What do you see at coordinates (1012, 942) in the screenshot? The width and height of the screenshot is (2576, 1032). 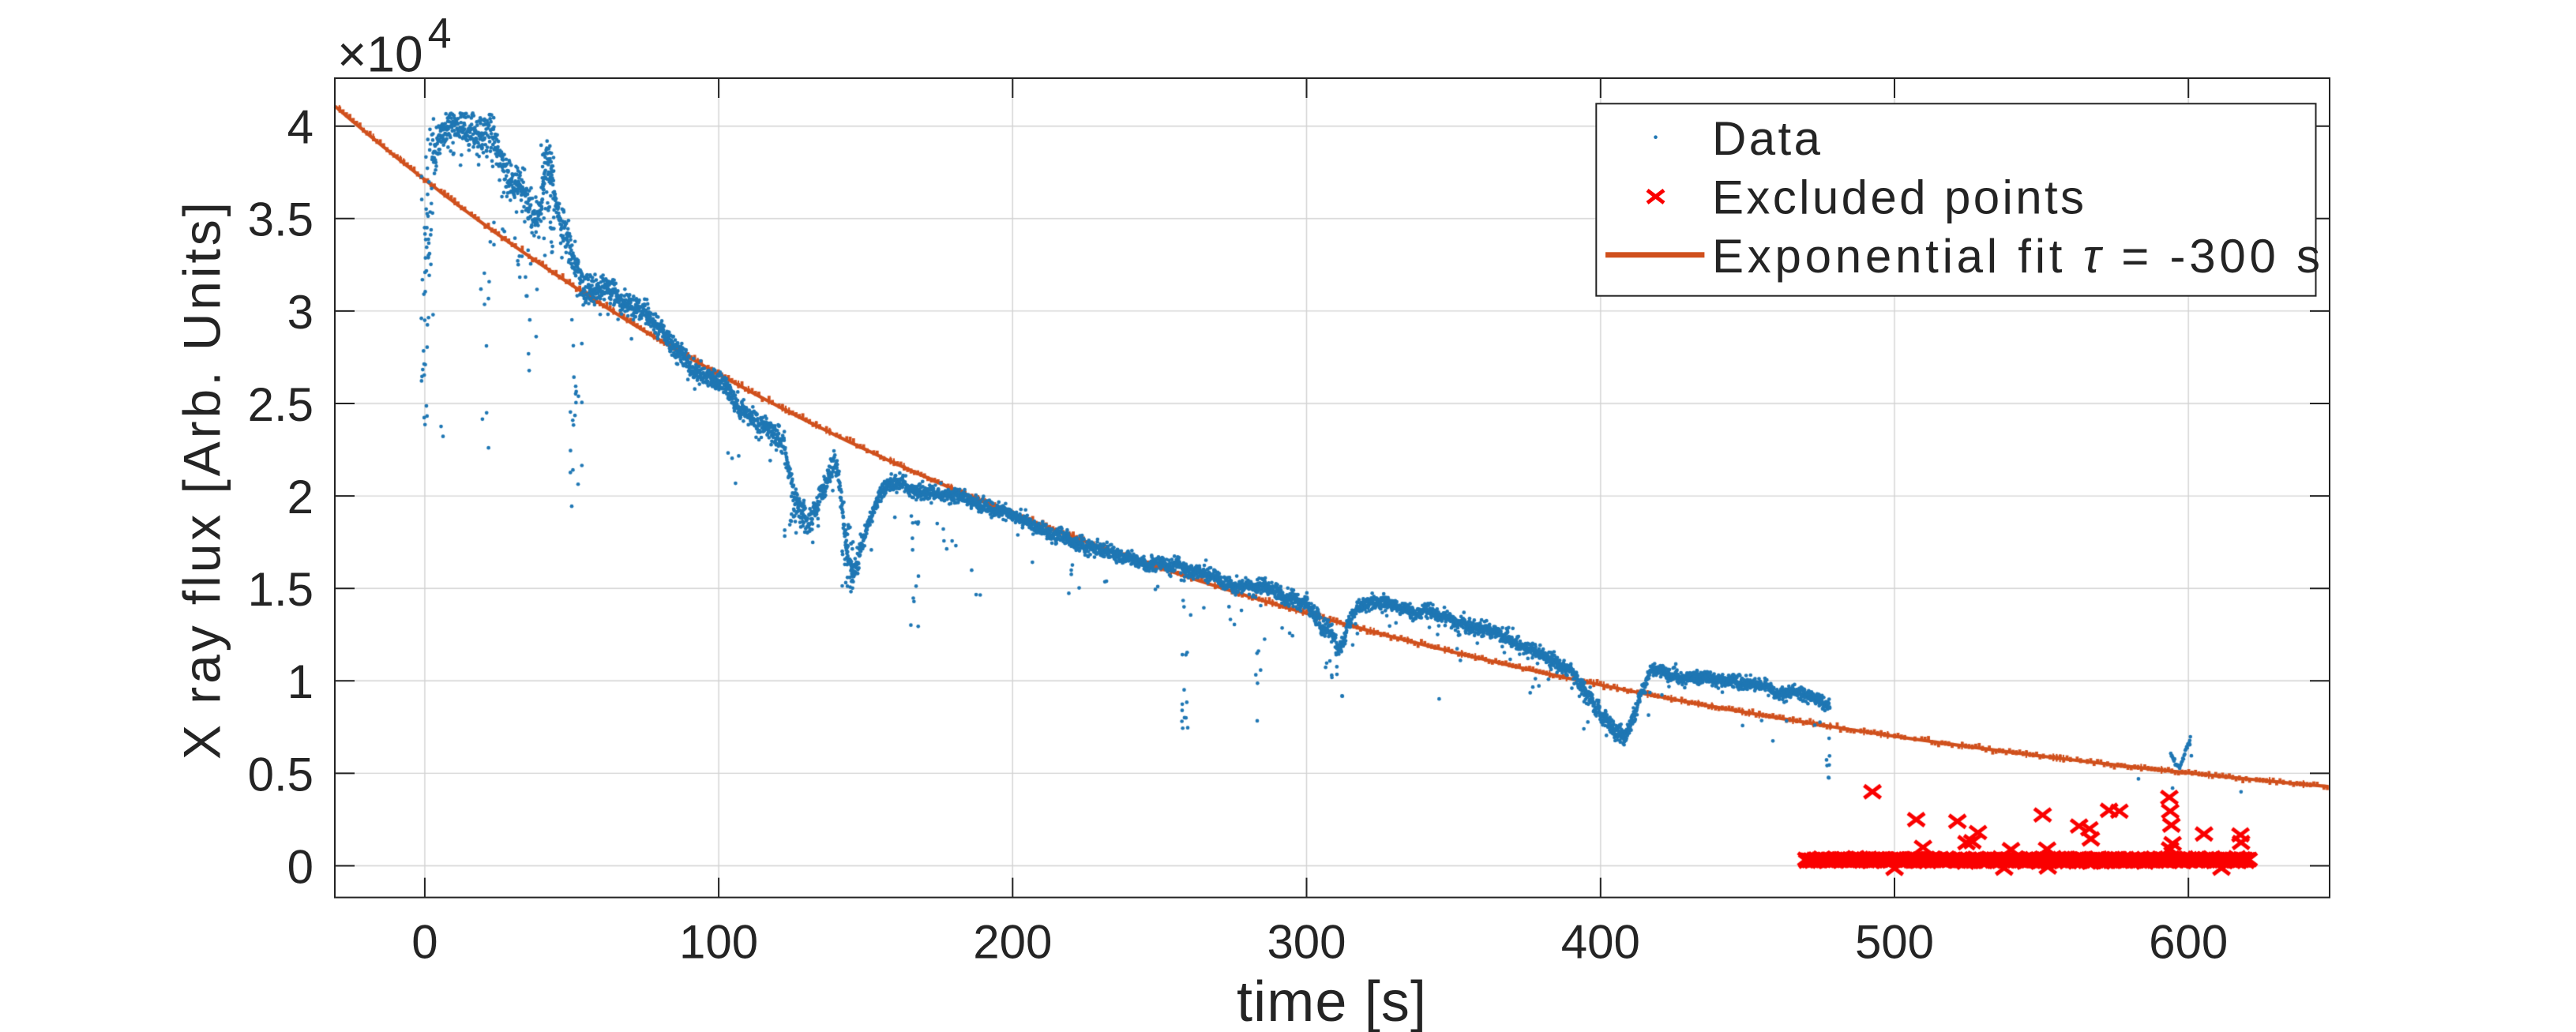 I see `svg-text: 200` at bounding box center [1012, 942].